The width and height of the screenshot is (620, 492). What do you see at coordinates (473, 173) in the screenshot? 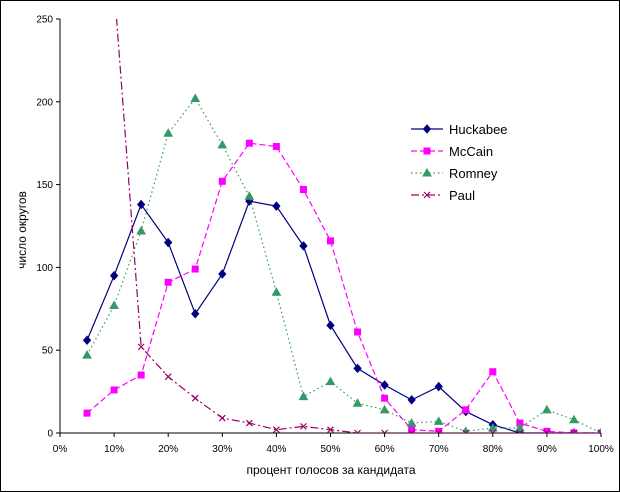
I see `legend-label-romney: Romney` at bounding box center [473, 173].